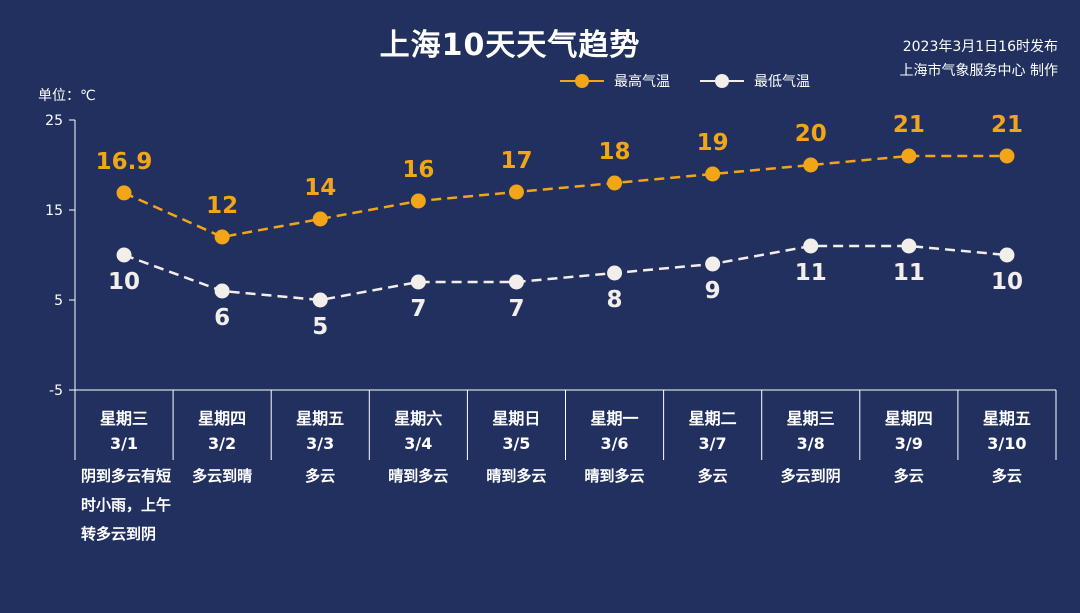 The image size is (1080, 613). Describe the element at coordinates (642, 82) in the screenshot. I see `legend-label-high: 最高气温` at that location.